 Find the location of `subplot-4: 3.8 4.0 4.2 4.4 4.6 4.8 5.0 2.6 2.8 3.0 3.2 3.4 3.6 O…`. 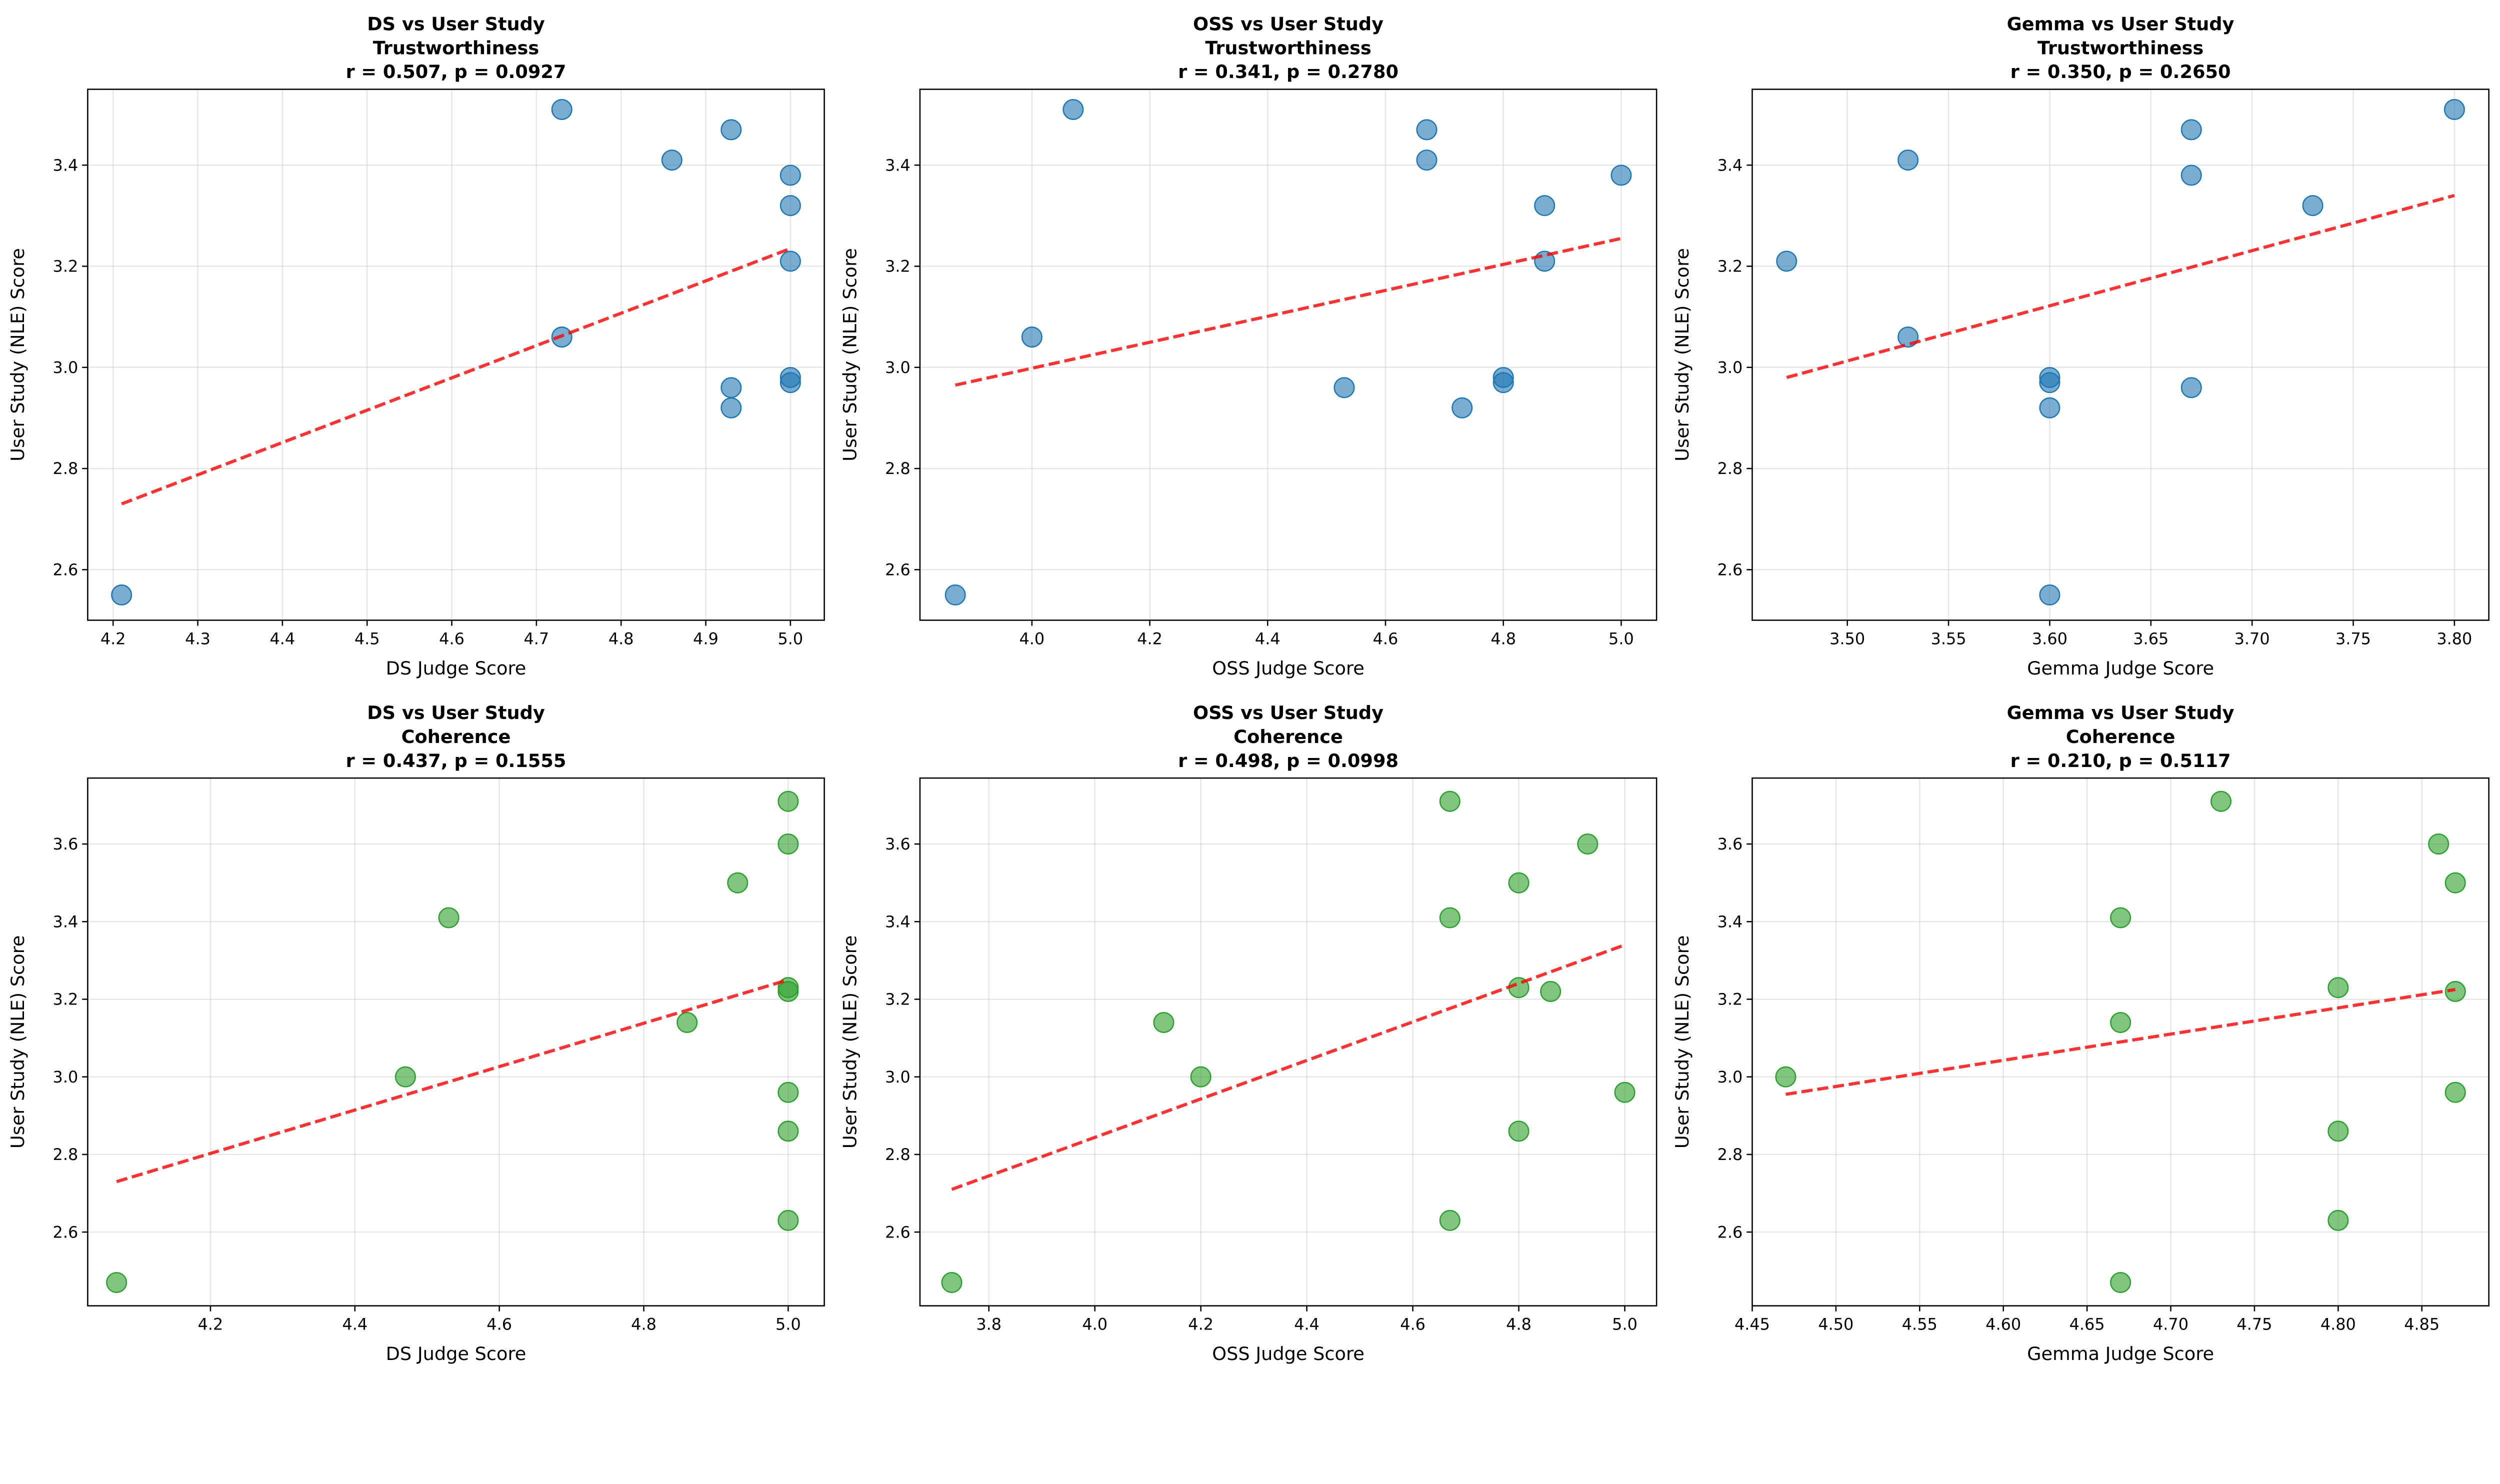

subplot-4: 3.8 4.0 4.2 4.4 4.6 4.8 5.0 2.6 2.8 3.0 3.2 3.4 3.6 O… is located at coordinates (1248, 1033).